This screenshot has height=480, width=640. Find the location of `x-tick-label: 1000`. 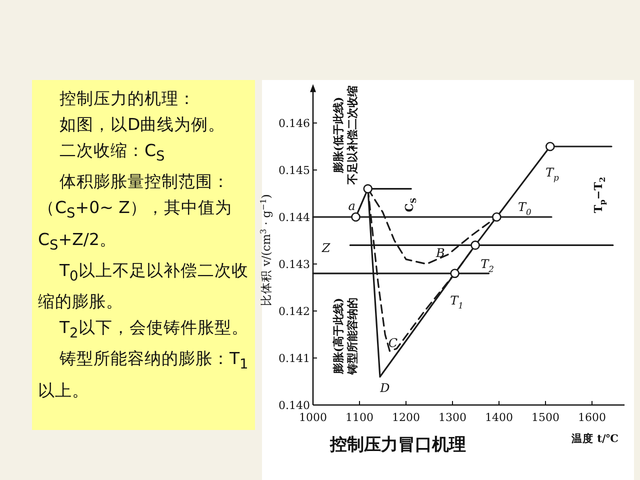

x-tick-label: 1000 is located at coordinates (313, 417).